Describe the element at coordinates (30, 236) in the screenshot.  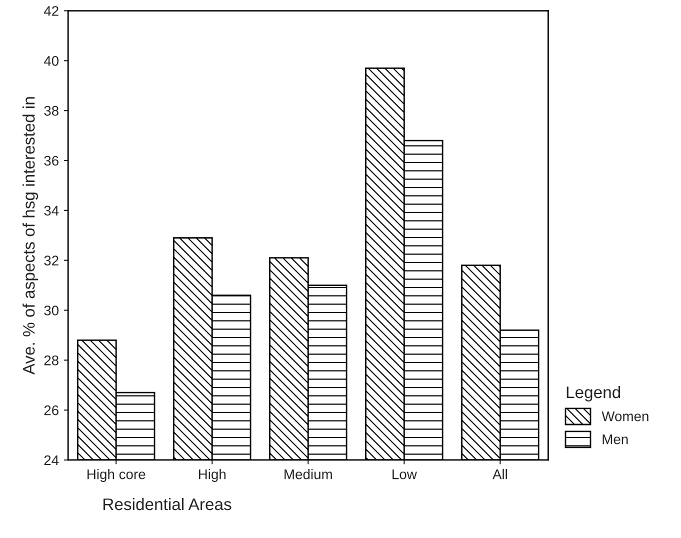
I see `y-axis-title: Ave. % of aspects of hsg interested in` at that location.